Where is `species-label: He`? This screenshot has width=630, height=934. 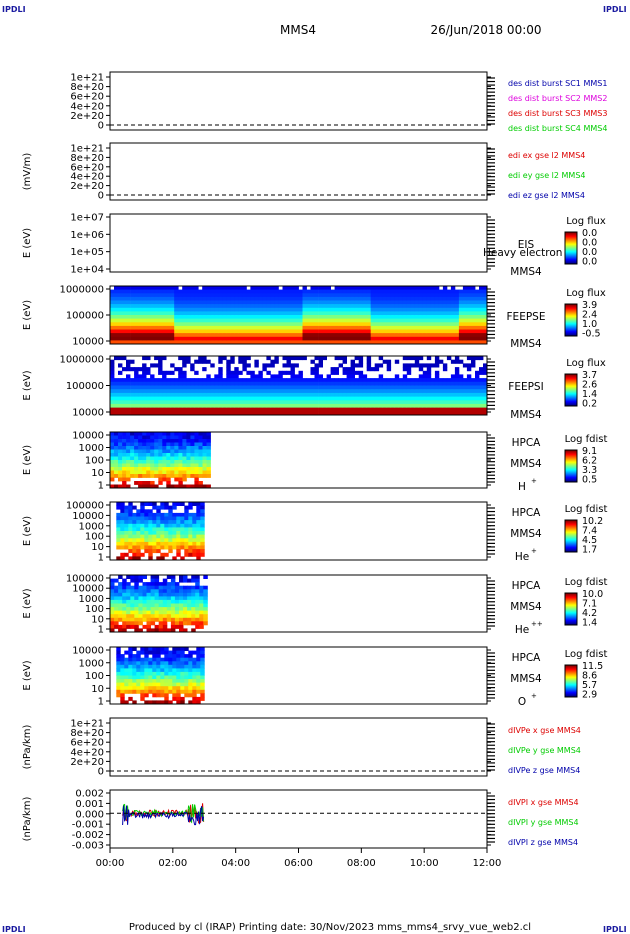 species-label: He is located at coordinates (522, 630).